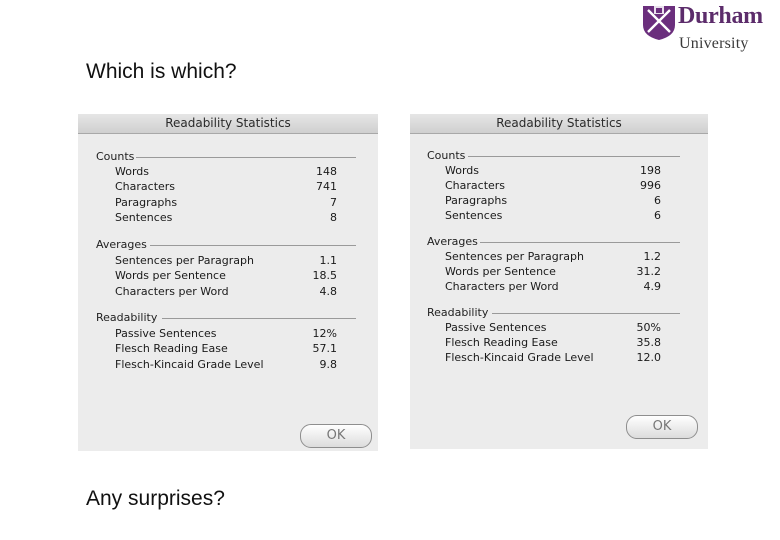 The height and width of the screenshot is (540, 780). Describe the element at coordinates (650, 170) in the screenshot. I see `stat-value: 198` at that location.